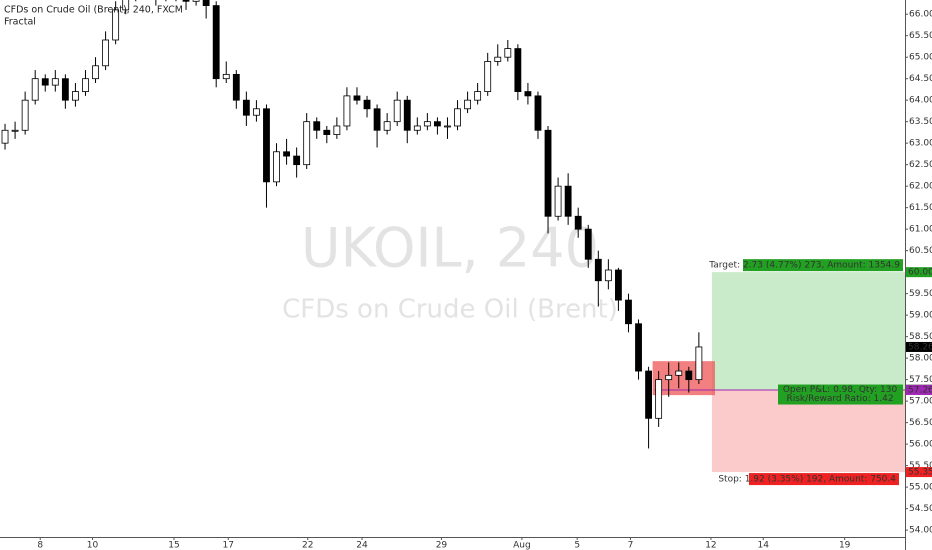 This screenshot has width=932, height=550. Describe the element at coordinates (20, 22) in the screenshot. I see `indicator-name: Fractal` at that location.